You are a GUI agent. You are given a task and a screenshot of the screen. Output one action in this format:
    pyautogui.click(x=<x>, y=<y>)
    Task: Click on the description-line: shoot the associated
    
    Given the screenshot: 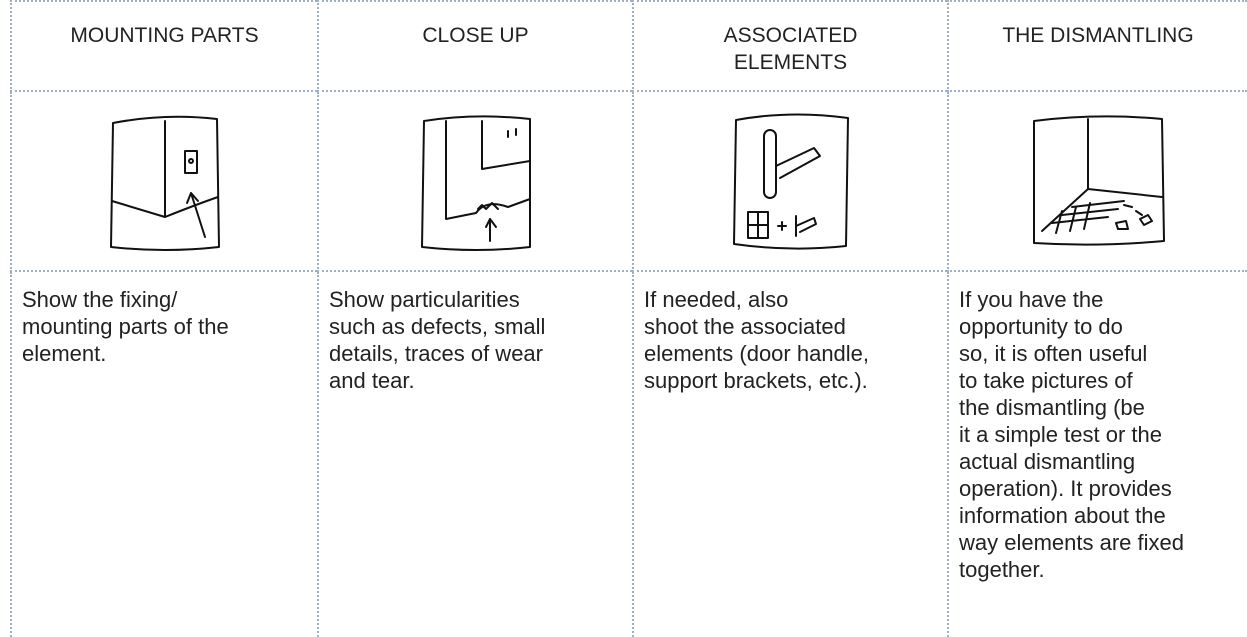 What is the action you would take?
    pyautogui.click(x=745, y=326)
    